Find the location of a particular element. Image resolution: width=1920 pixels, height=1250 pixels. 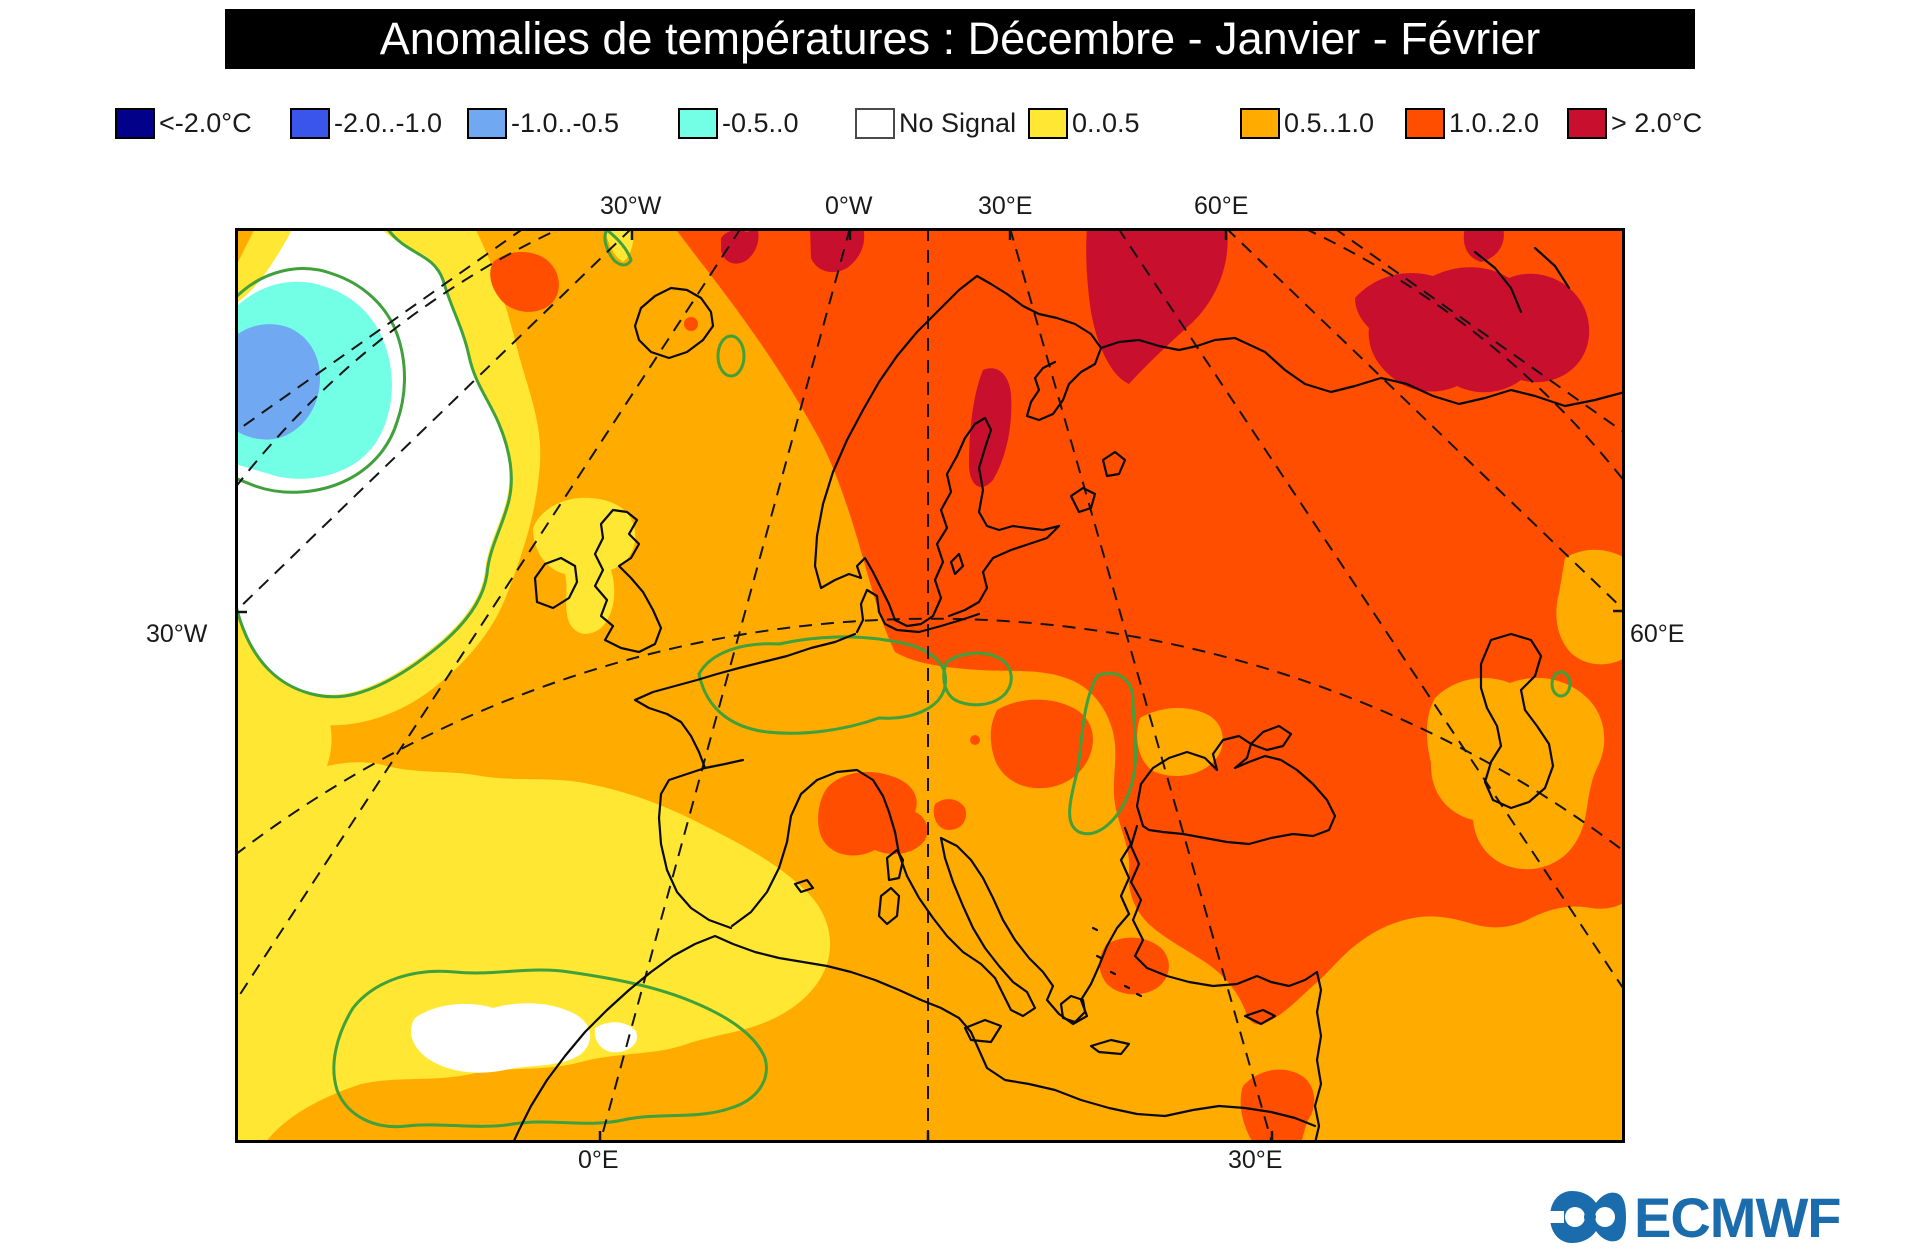

legend-item: -0.5..0 is located at coordinates (738, 123).